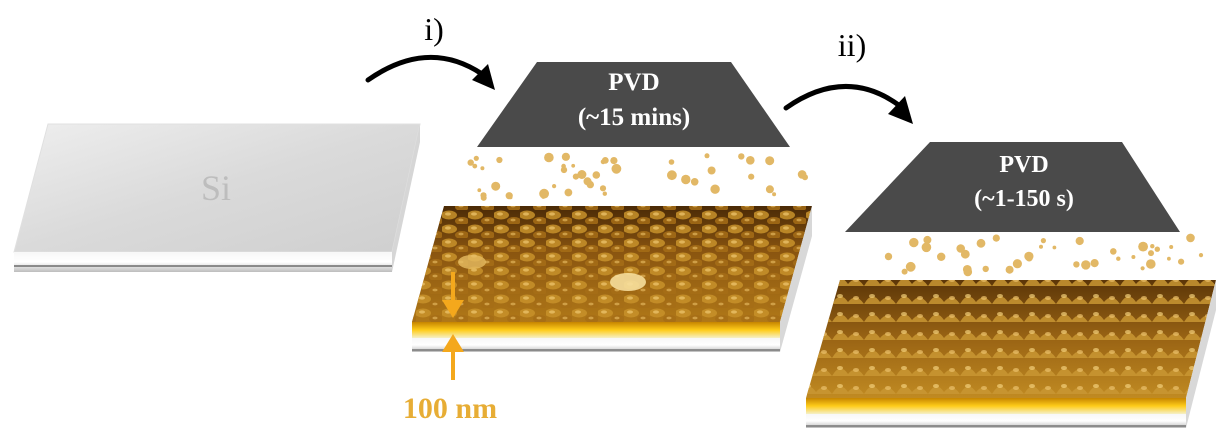 This screenshot has width=1227, height=444. I want to click on pvd-2-duration: (~1-150 s), so click(1024, 199).